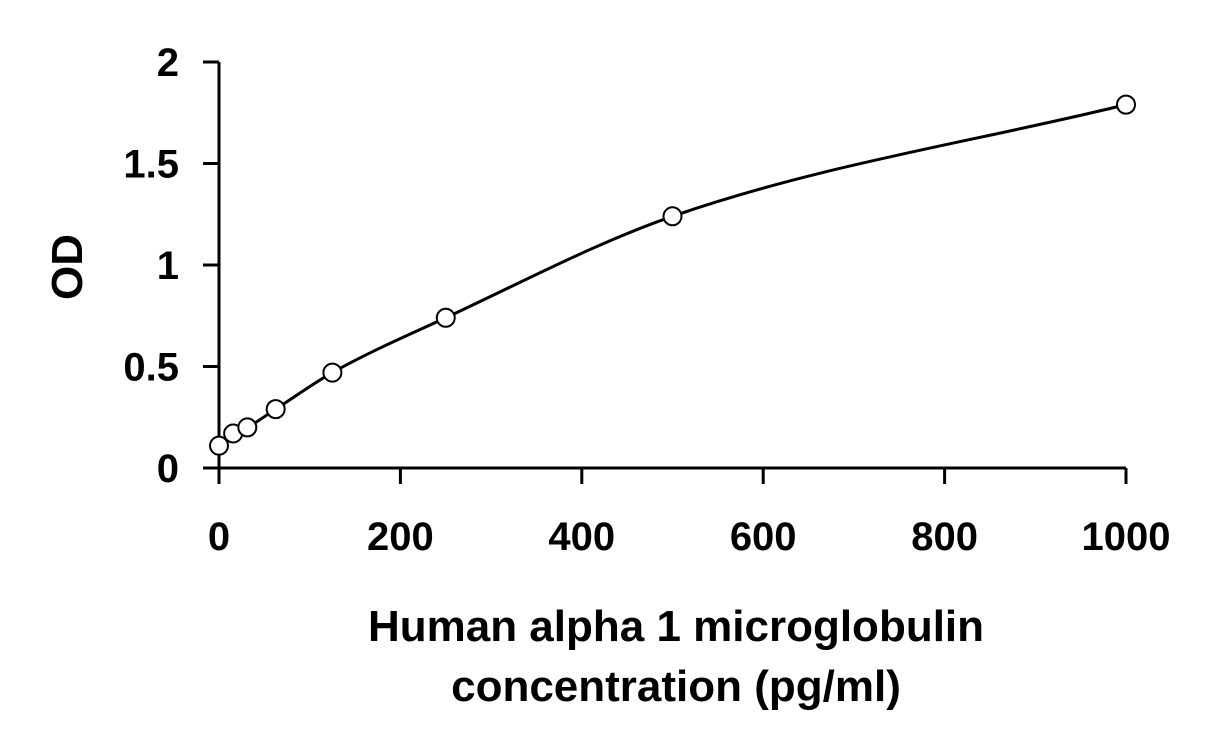 The width and height of the screenshot is (1225, 746). What do you see at coordinates (67, 267) in the screenshot?
I see `y-axis-title: OD` at bounding box center [67, 267].